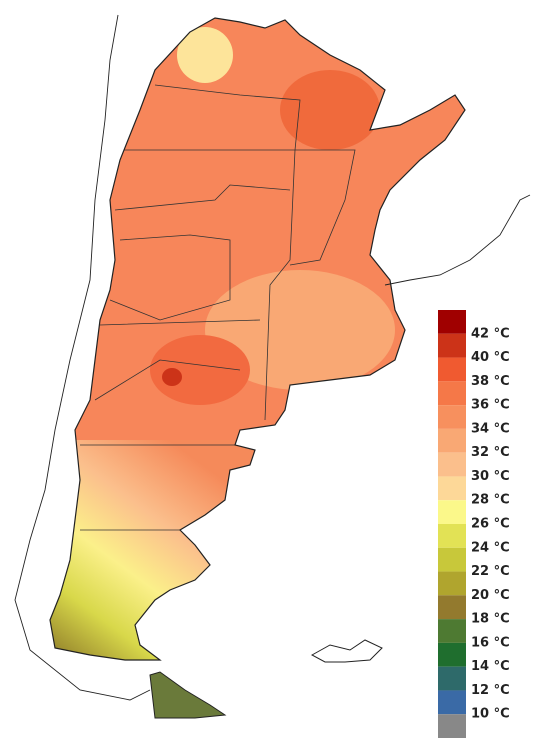 This screenshot has width=538, height=745. What do you see at coordinates (490, 619) in the screenshot?
I see `legend-label: 18 °C` at bounding box center [490, 619].